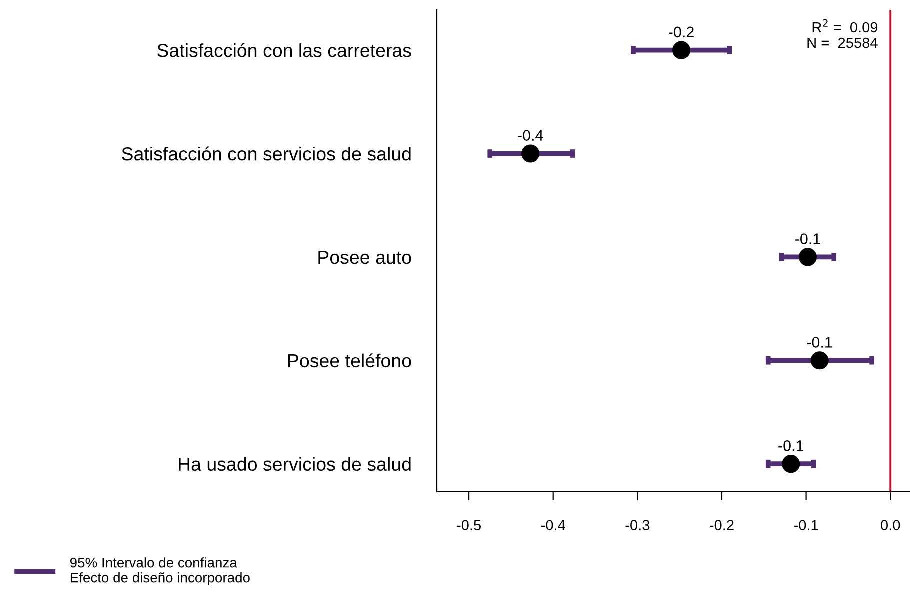  What do you see at coordinates (350, 361) in the screenshot?
I see `y-tick-label: Posee teléfono` at bounding box center [350, 361].